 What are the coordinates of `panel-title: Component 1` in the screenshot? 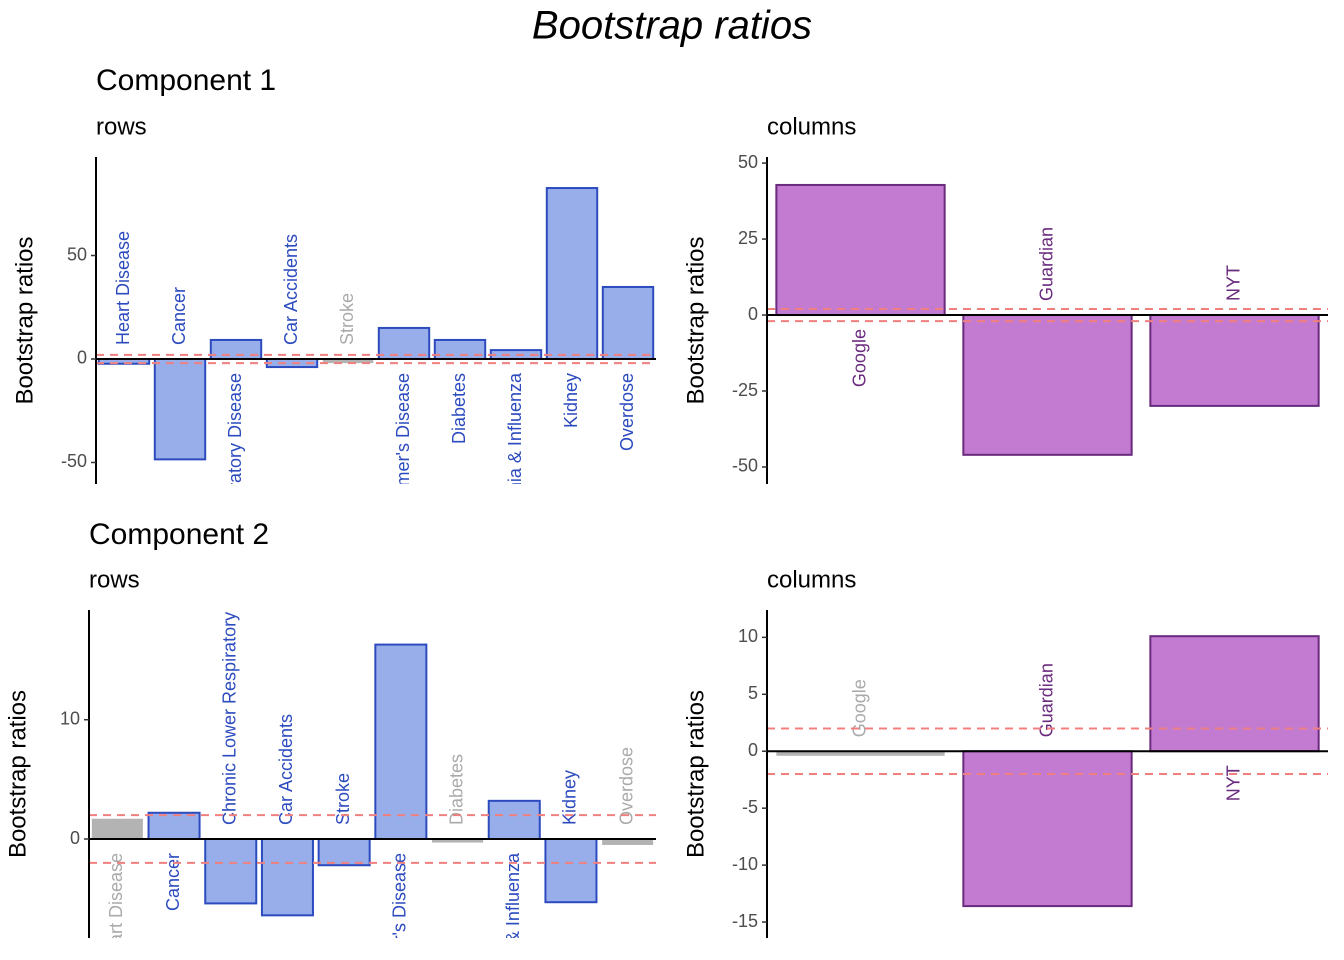 It's located at (186, 80).